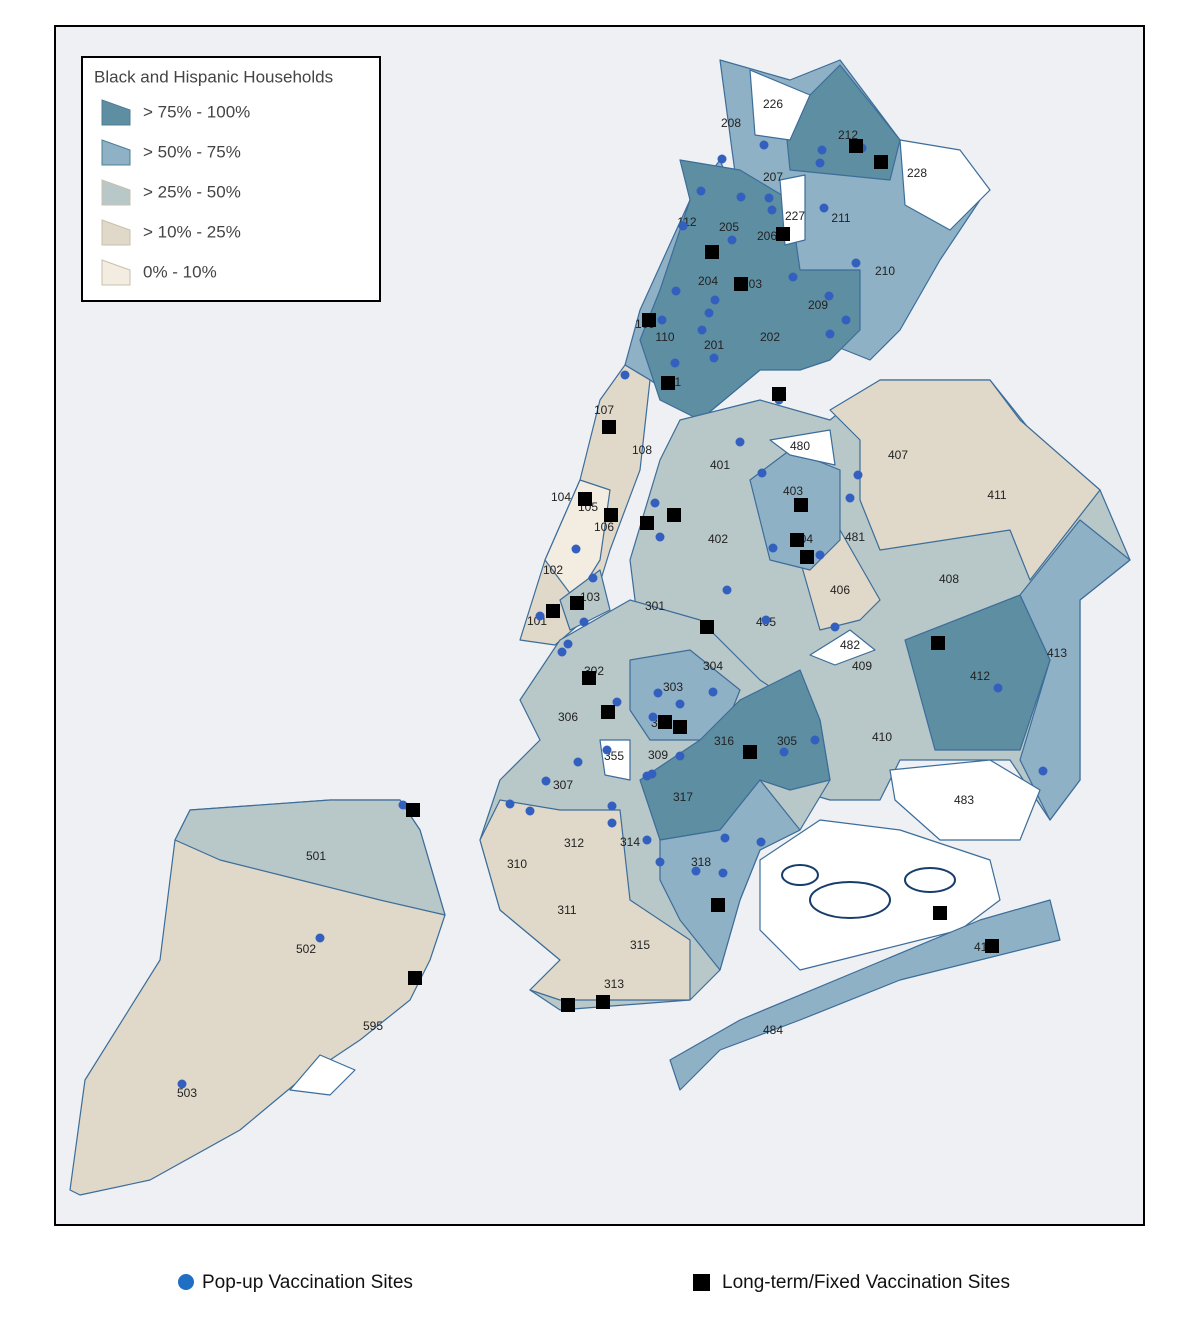 This screenshot has height=1335, width=1200. I want to click on district-label: 210, so click(885, 271).